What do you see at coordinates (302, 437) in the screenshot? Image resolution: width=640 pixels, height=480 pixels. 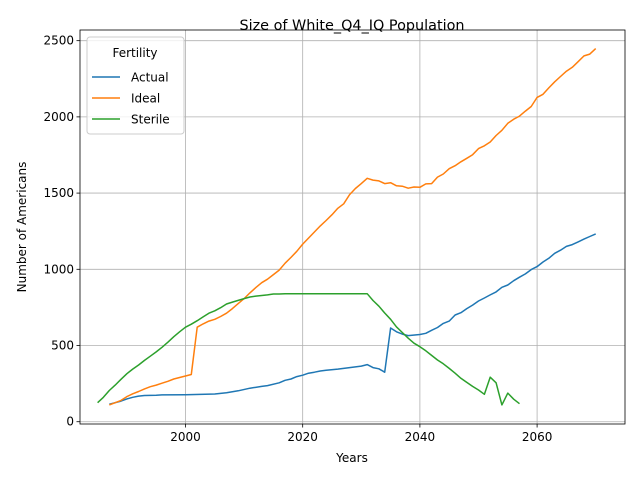 I see `x-tick-label: 2020` at bounding box center [302, 437].